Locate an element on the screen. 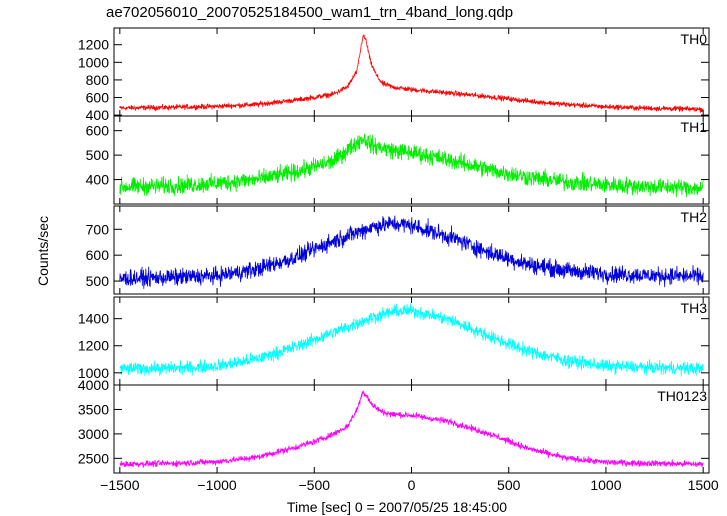  x-tick-label: −500 is located at coordinates (315, 485).